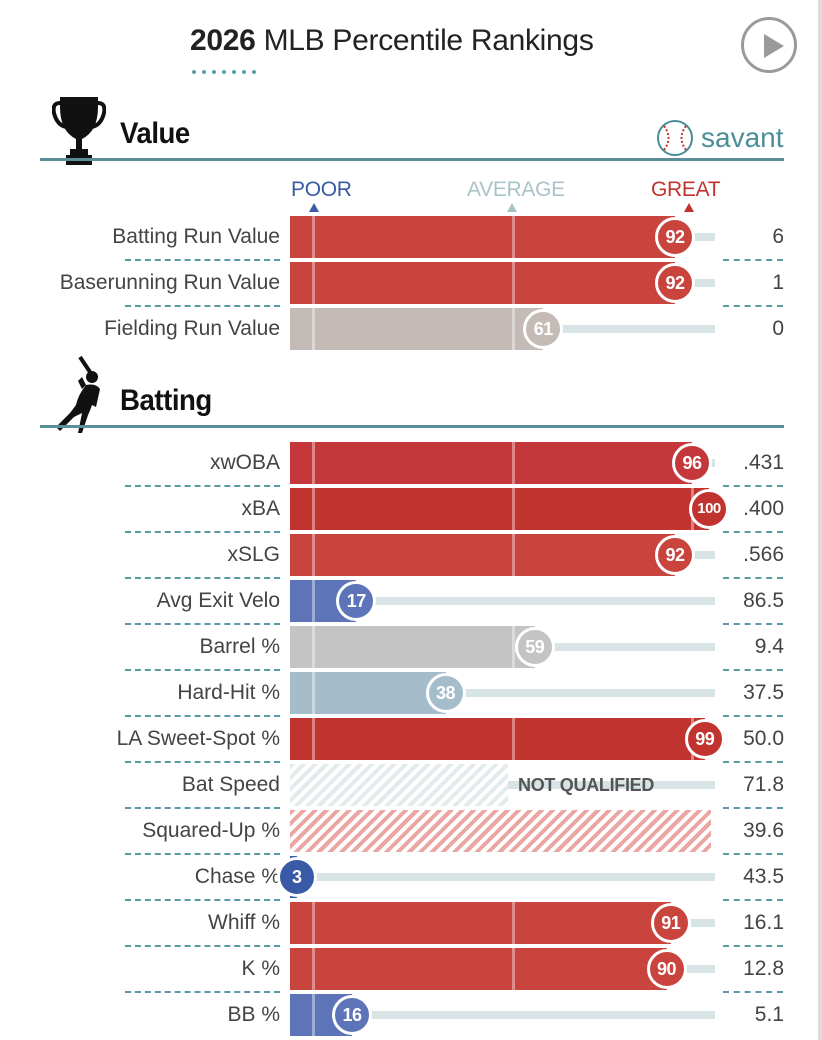  Describe the element at coordinates (155, 133) in the screenshot. I see `section-title-value: Value` at that location.